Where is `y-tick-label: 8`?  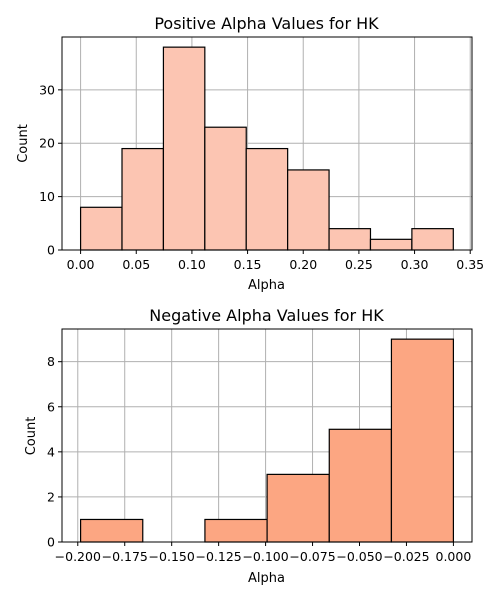
y-tick-label: 8 is located at coordinates (51, 361).